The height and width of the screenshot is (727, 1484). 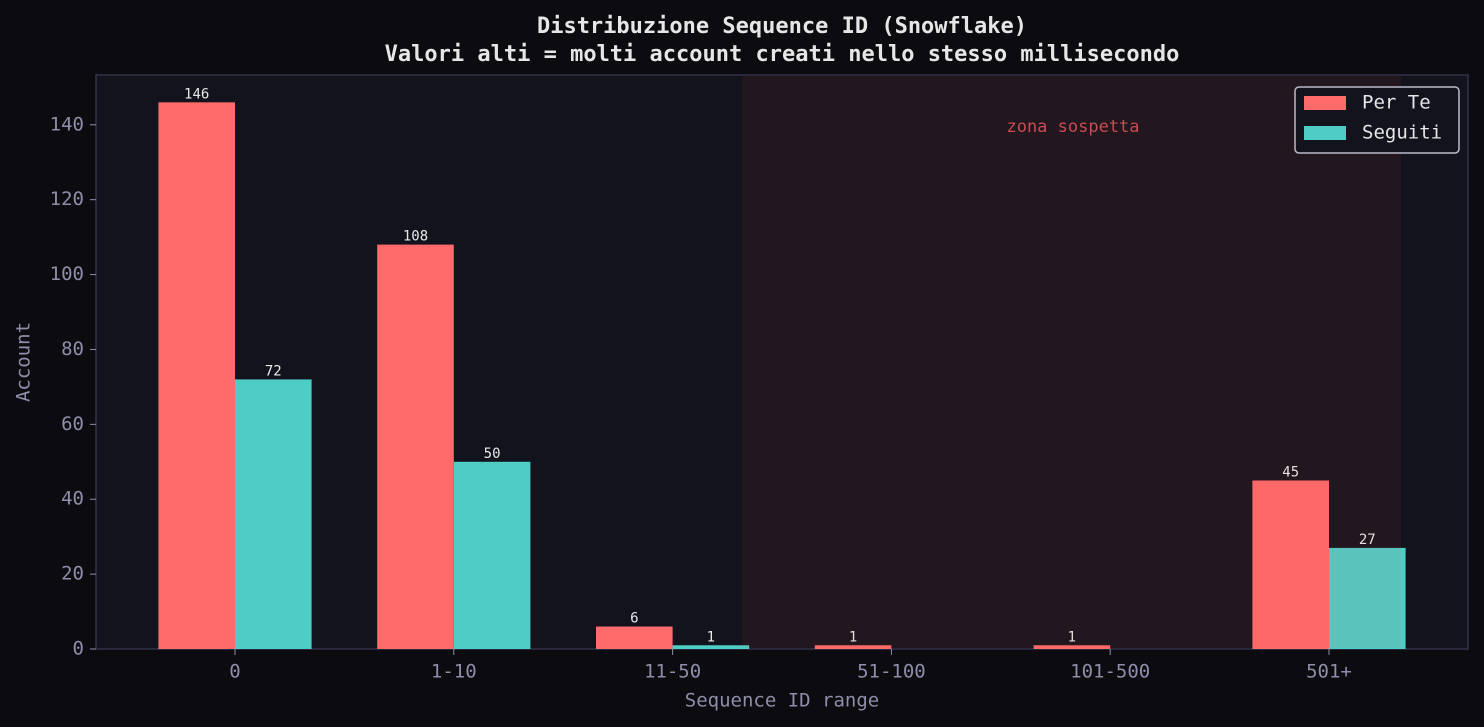 What do you see at coordinates (67, 274) in the screenshot?
I see `y-tick-label: 100` at bounding box center [67, 274].